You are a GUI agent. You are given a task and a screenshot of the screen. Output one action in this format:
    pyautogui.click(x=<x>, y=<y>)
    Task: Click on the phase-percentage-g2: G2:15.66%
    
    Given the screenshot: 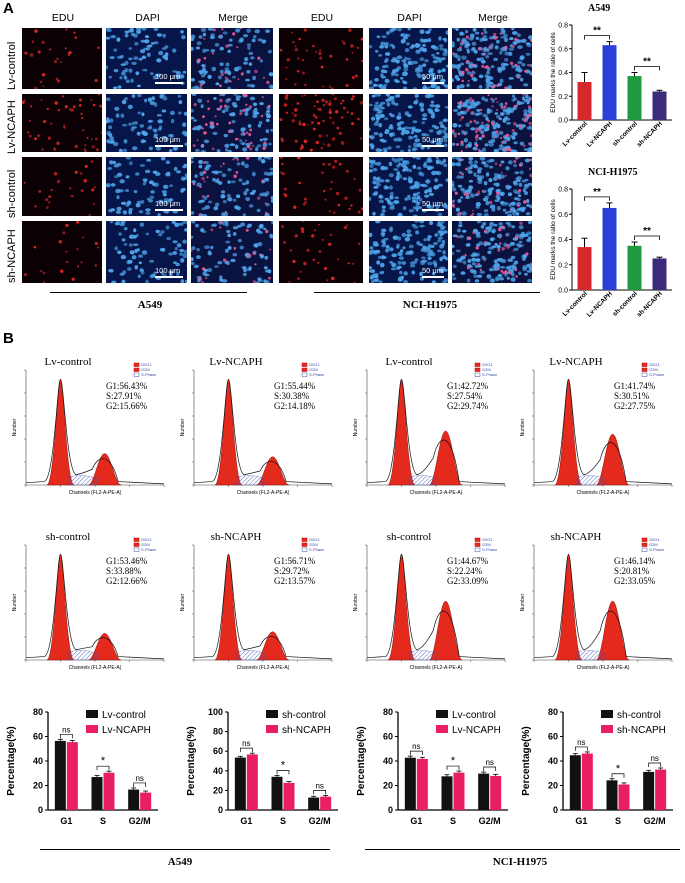 What is the action you would take?
    pyautogui.click(x=127, y=406)
    